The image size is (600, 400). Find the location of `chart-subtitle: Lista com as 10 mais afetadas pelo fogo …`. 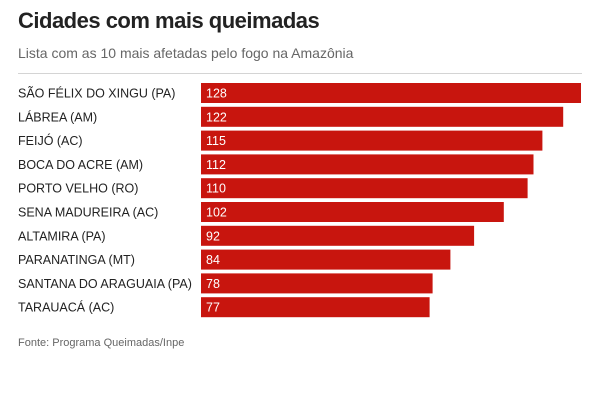

chart-subtitle: Lista com as 10 mais afetadas pelo fogo … is located at coordinates (186, 53).